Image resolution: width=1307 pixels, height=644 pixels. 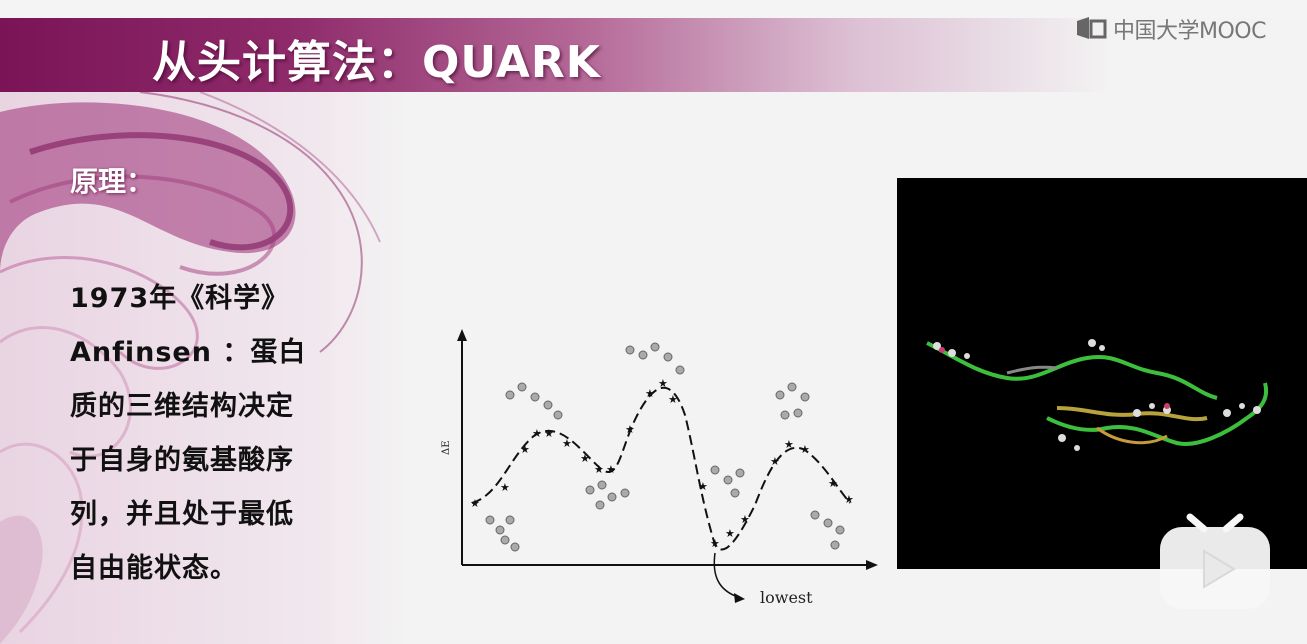 I want to click on body-line: 1973年《科学》, so click(x=180, y=298).